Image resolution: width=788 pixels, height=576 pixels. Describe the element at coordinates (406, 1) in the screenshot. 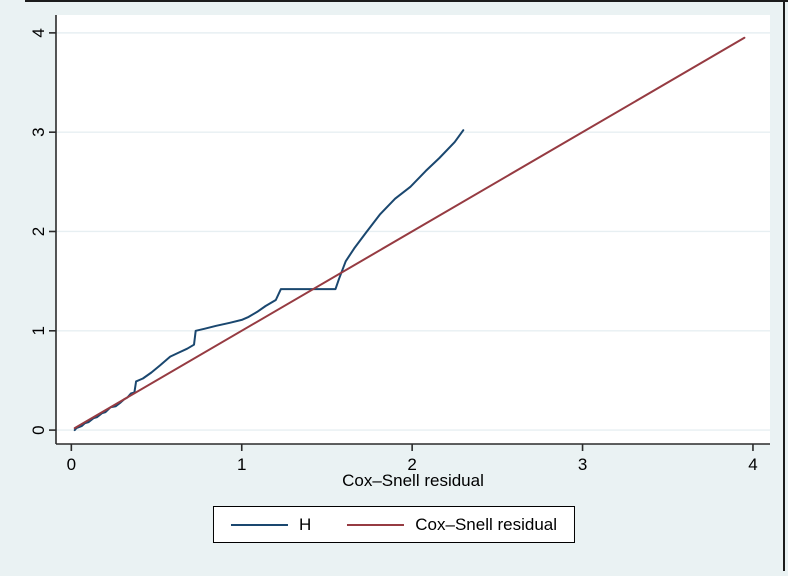

I see `window-border-top` at that location.